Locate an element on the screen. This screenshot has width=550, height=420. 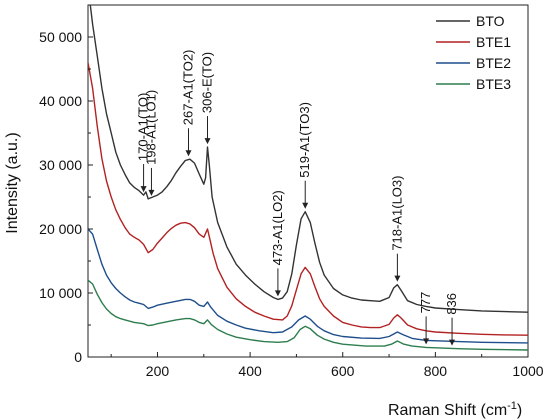
y-tick-label: 20 000 is located at coordinates (60, 229).